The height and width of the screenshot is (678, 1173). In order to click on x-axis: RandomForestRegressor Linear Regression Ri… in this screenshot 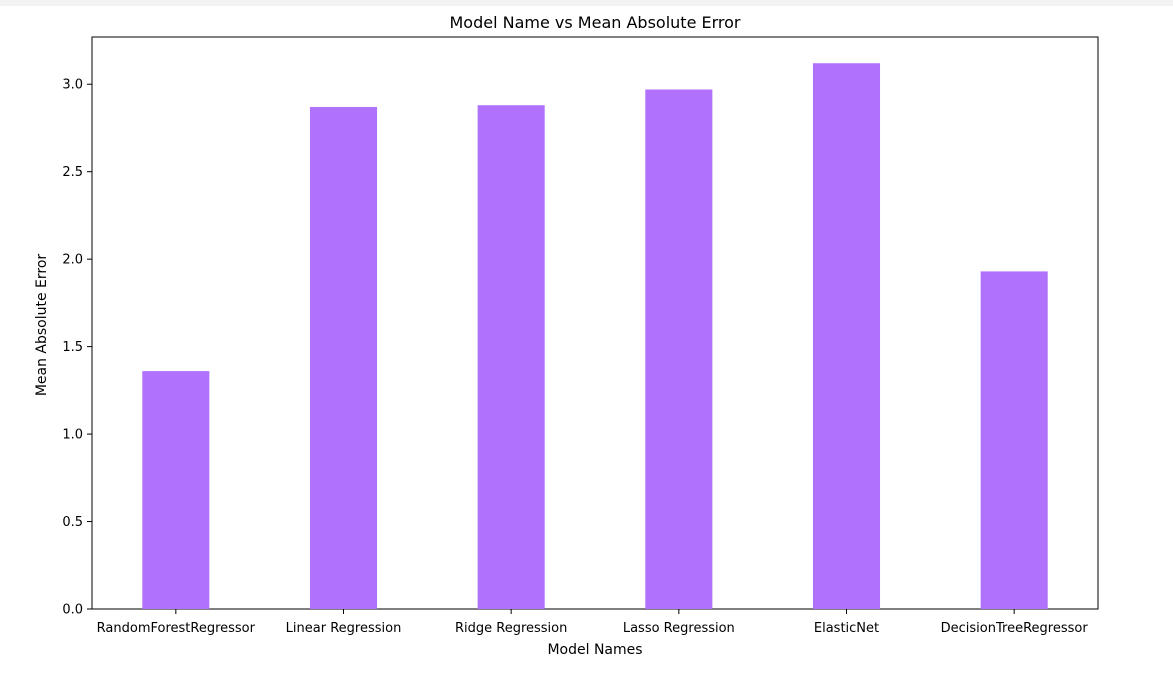, I will do `click(593, 622)`.